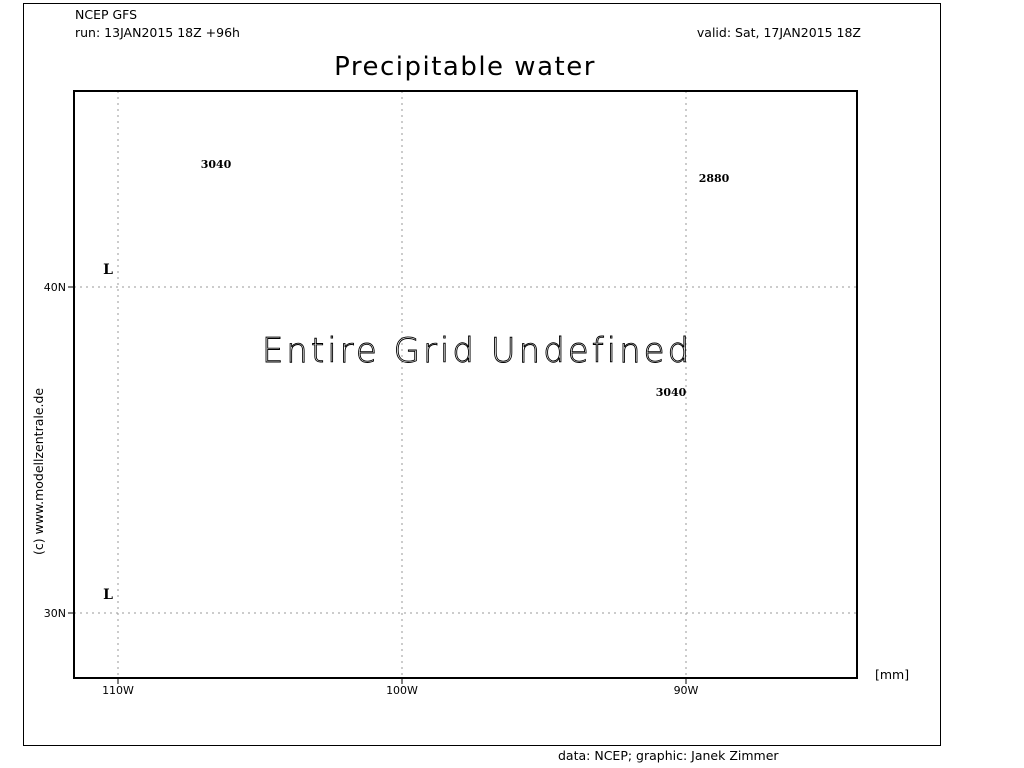 Image resolution: width=1024 pixels, height=768 pixels. Describe the element at coordinates (714, 178) in the screenshot. I see `contour-label: 2880` at that location.